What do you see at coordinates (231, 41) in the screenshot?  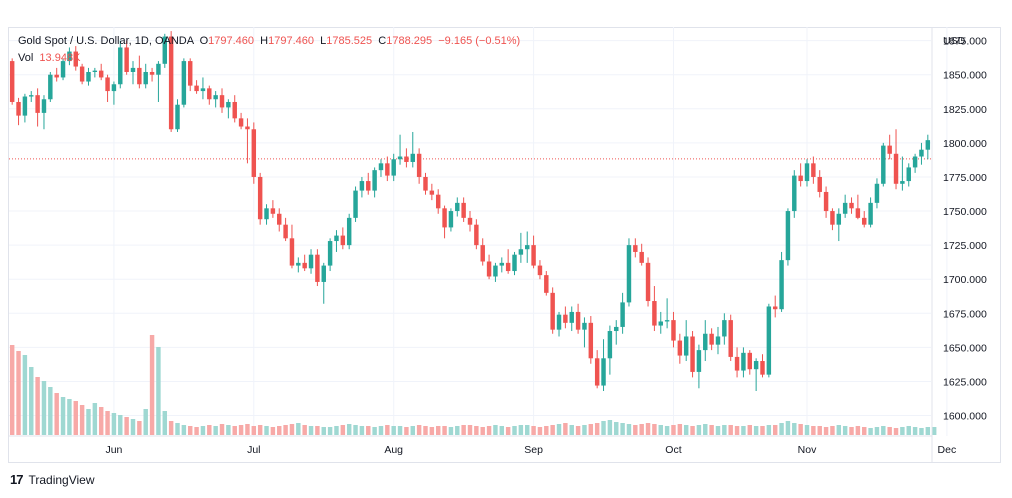 I see `open-value: 1797.460` at bounding box center [231, 41].